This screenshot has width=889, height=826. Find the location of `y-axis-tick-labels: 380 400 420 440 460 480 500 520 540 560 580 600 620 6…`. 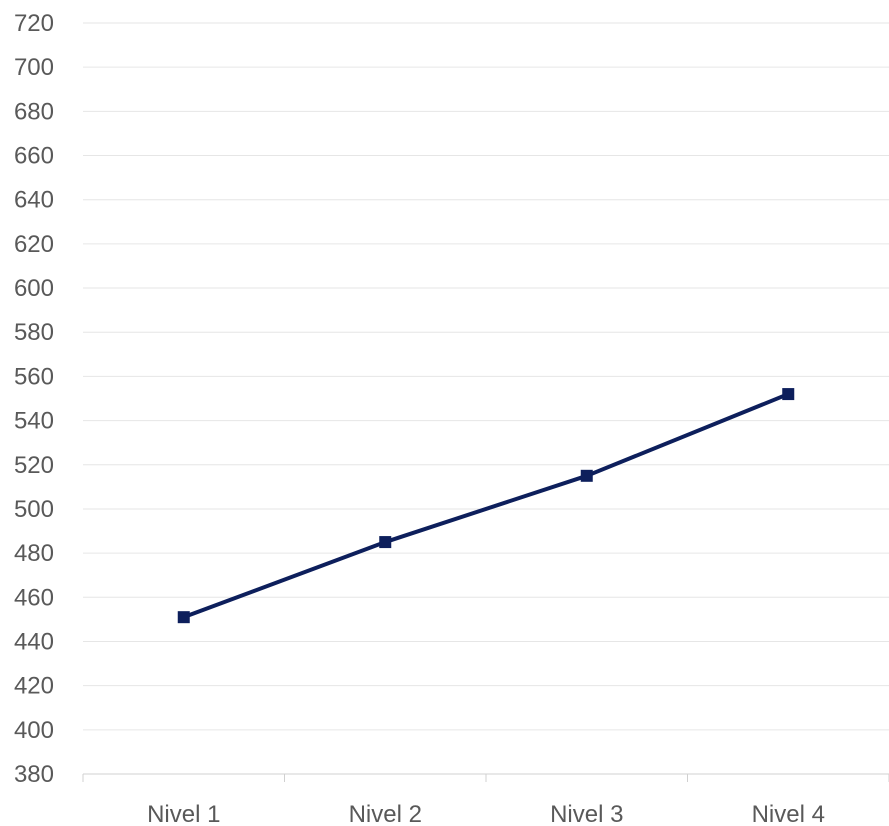

y-axis-tick-labels: 380 400 420 440 460 480 500 520 540 560 580 600 620 6… is located at coordinates (34, 399).